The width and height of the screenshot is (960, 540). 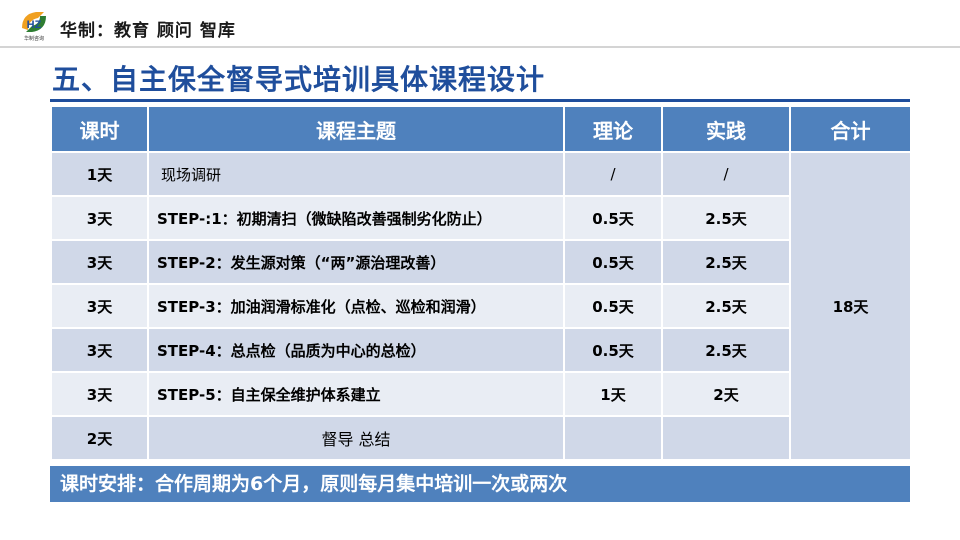 I want to click on cell-theory, so click(x=613, y=438).